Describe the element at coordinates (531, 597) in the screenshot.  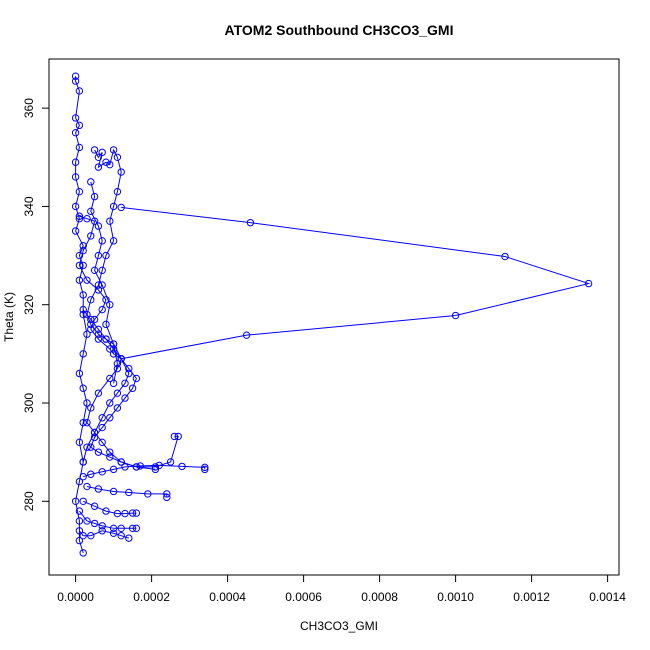
I see `x-tick-label: 0.0012` at that location.